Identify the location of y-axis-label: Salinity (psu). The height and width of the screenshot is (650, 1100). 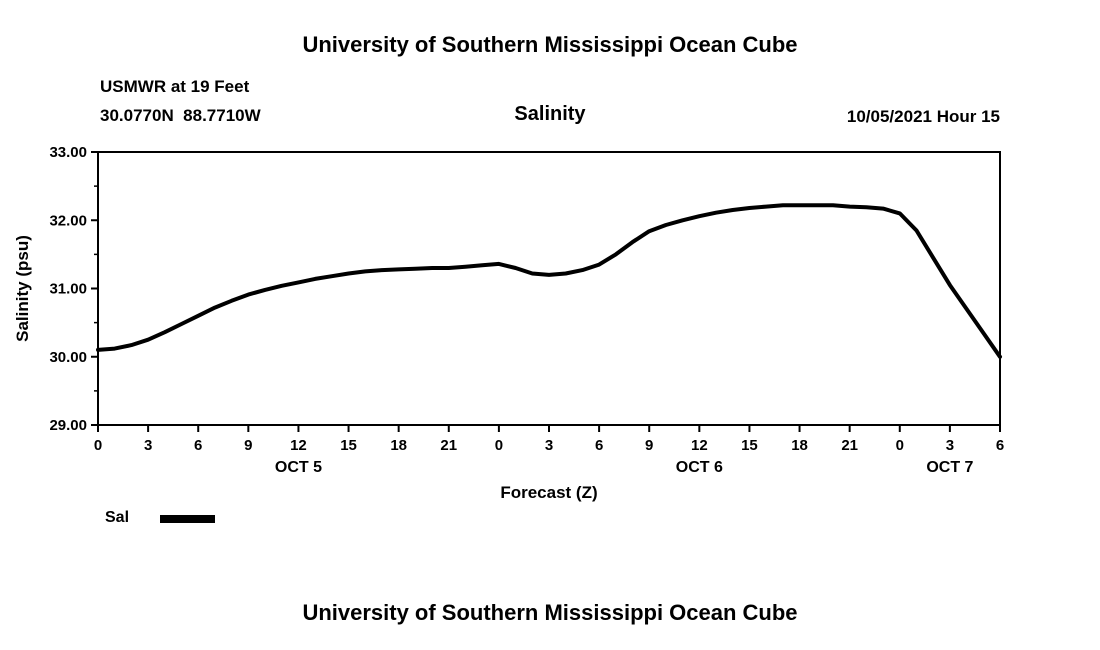
(22, 288).